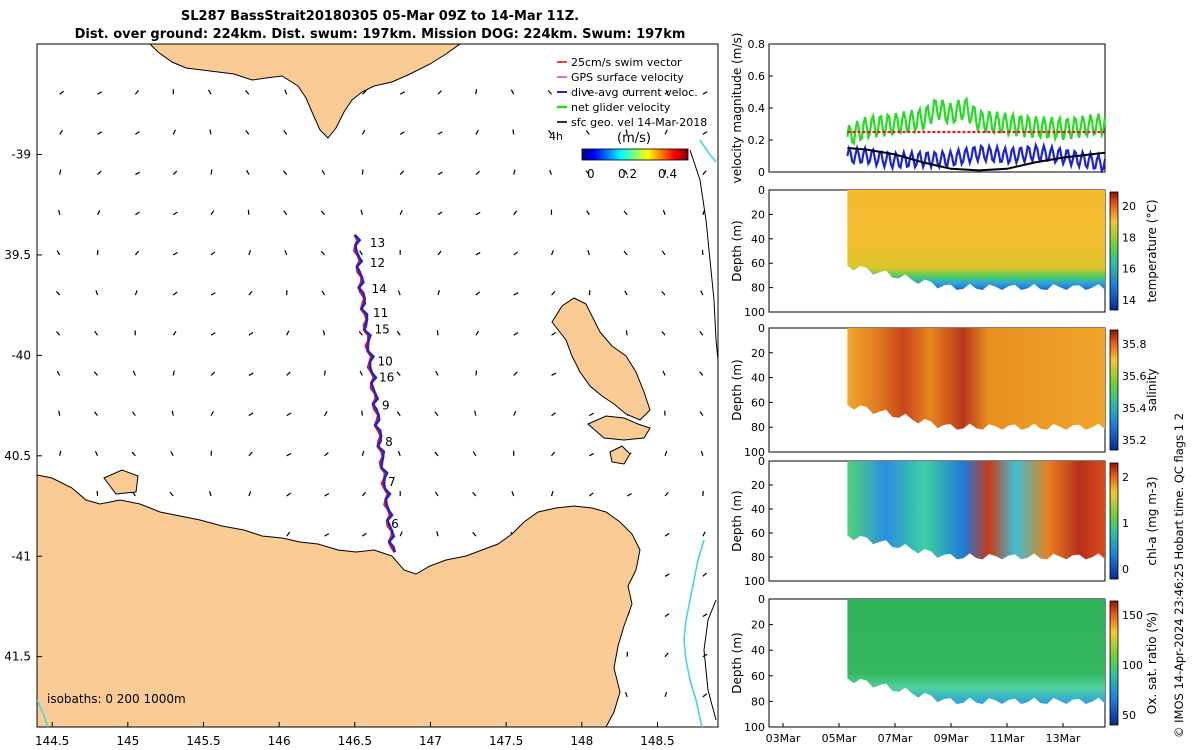  What do you see at coordinates (17, 255) in the screenshot?
I see `lat-tick-label-1: 39.5` at bounding box center [17, 255].